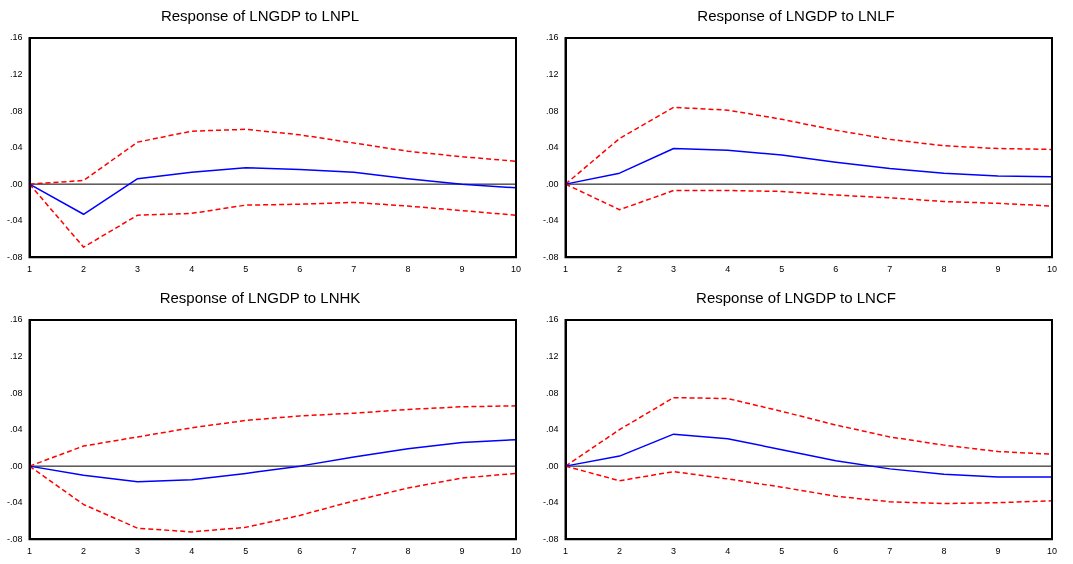 The width and height of the screenshot is (1073, 564). Describe the element at coordinates (260, 298) in the screenshot. I see `chart-title: Response of LNGDP to LNHK` at that location.